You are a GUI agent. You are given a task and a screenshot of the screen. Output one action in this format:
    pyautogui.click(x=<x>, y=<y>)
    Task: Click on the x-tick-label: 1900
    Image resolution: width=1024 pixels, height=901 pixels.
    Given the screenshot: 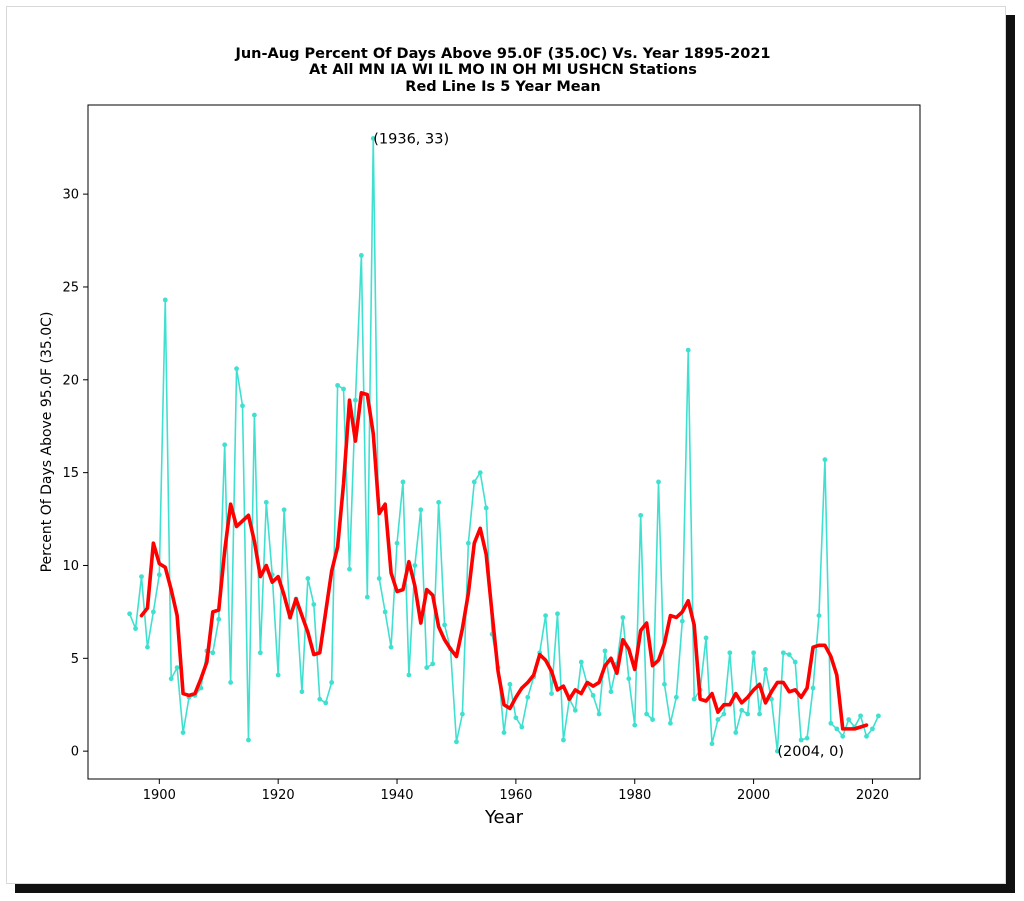 What is the action you would take?
    pyautogui.click(x=159, y=795)
    